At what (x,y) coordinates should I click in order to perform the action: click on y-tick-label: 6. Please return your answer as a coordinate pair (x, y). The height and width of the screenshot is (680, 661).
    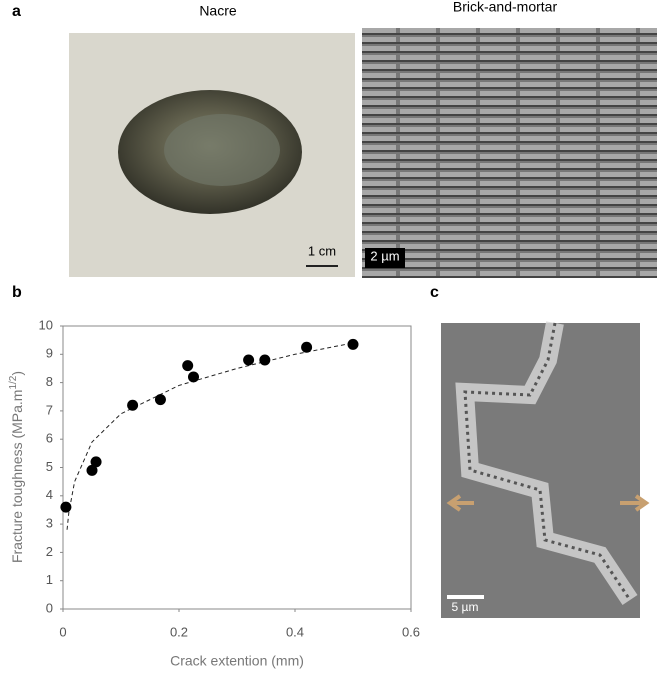
    Looking at the image, I should click on (49, 438).